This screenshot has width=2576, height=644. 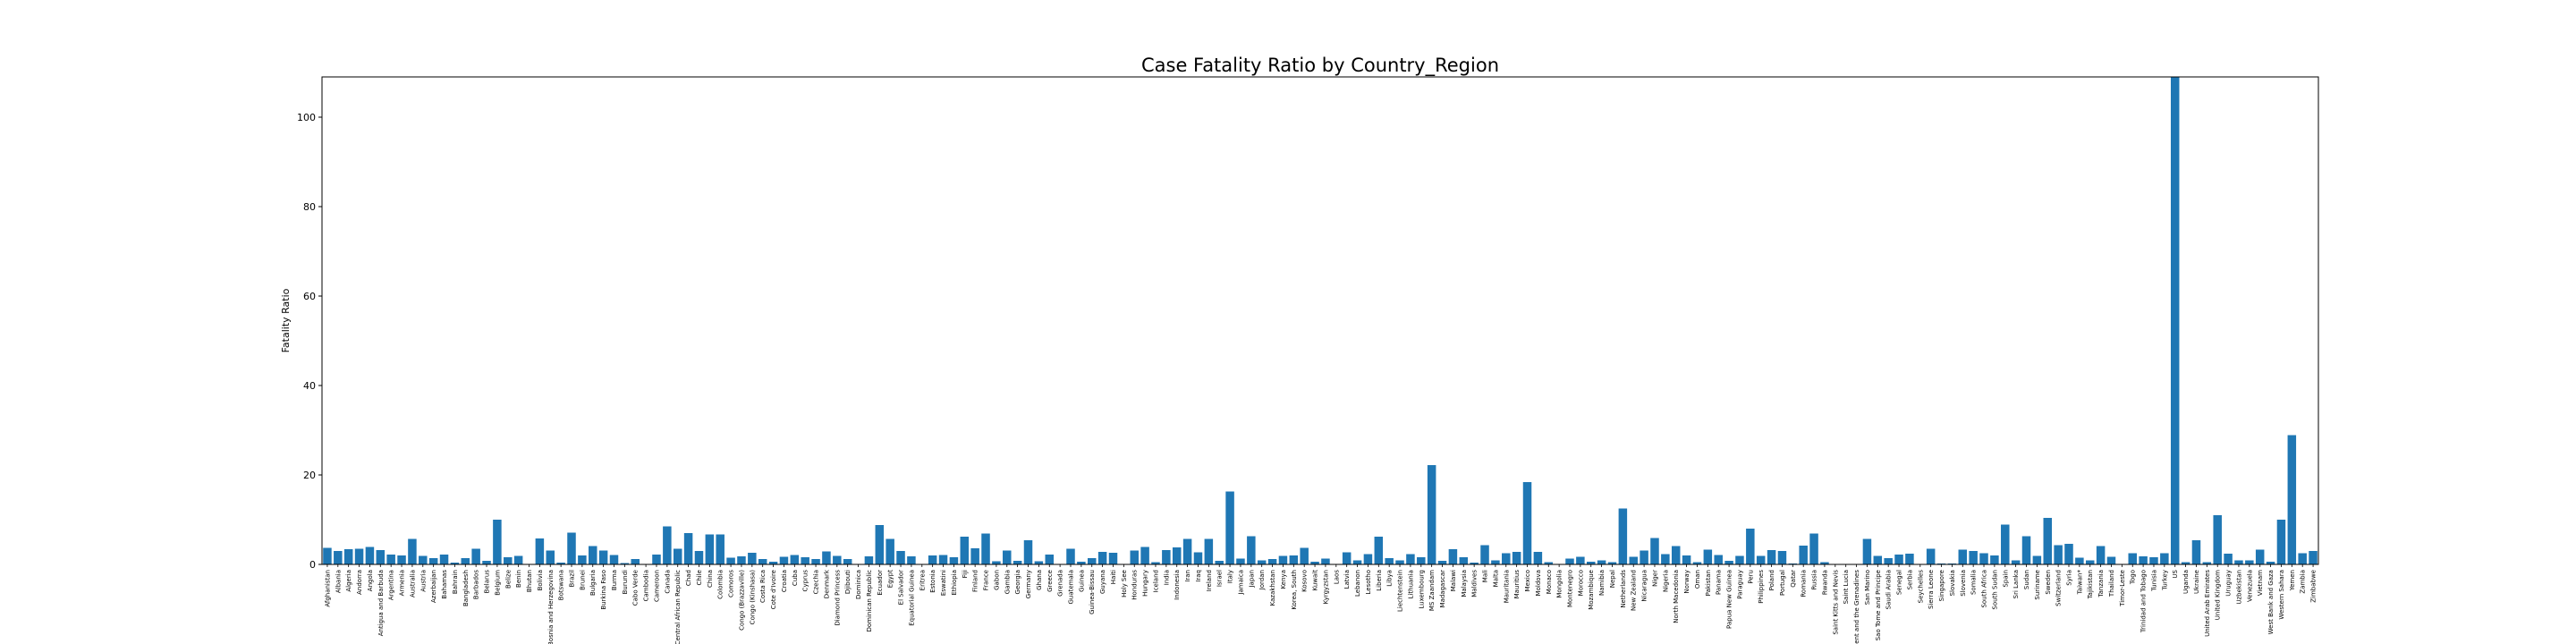 I want to click on x-tick-label-136: Poland, so click(x=1771, y=580).